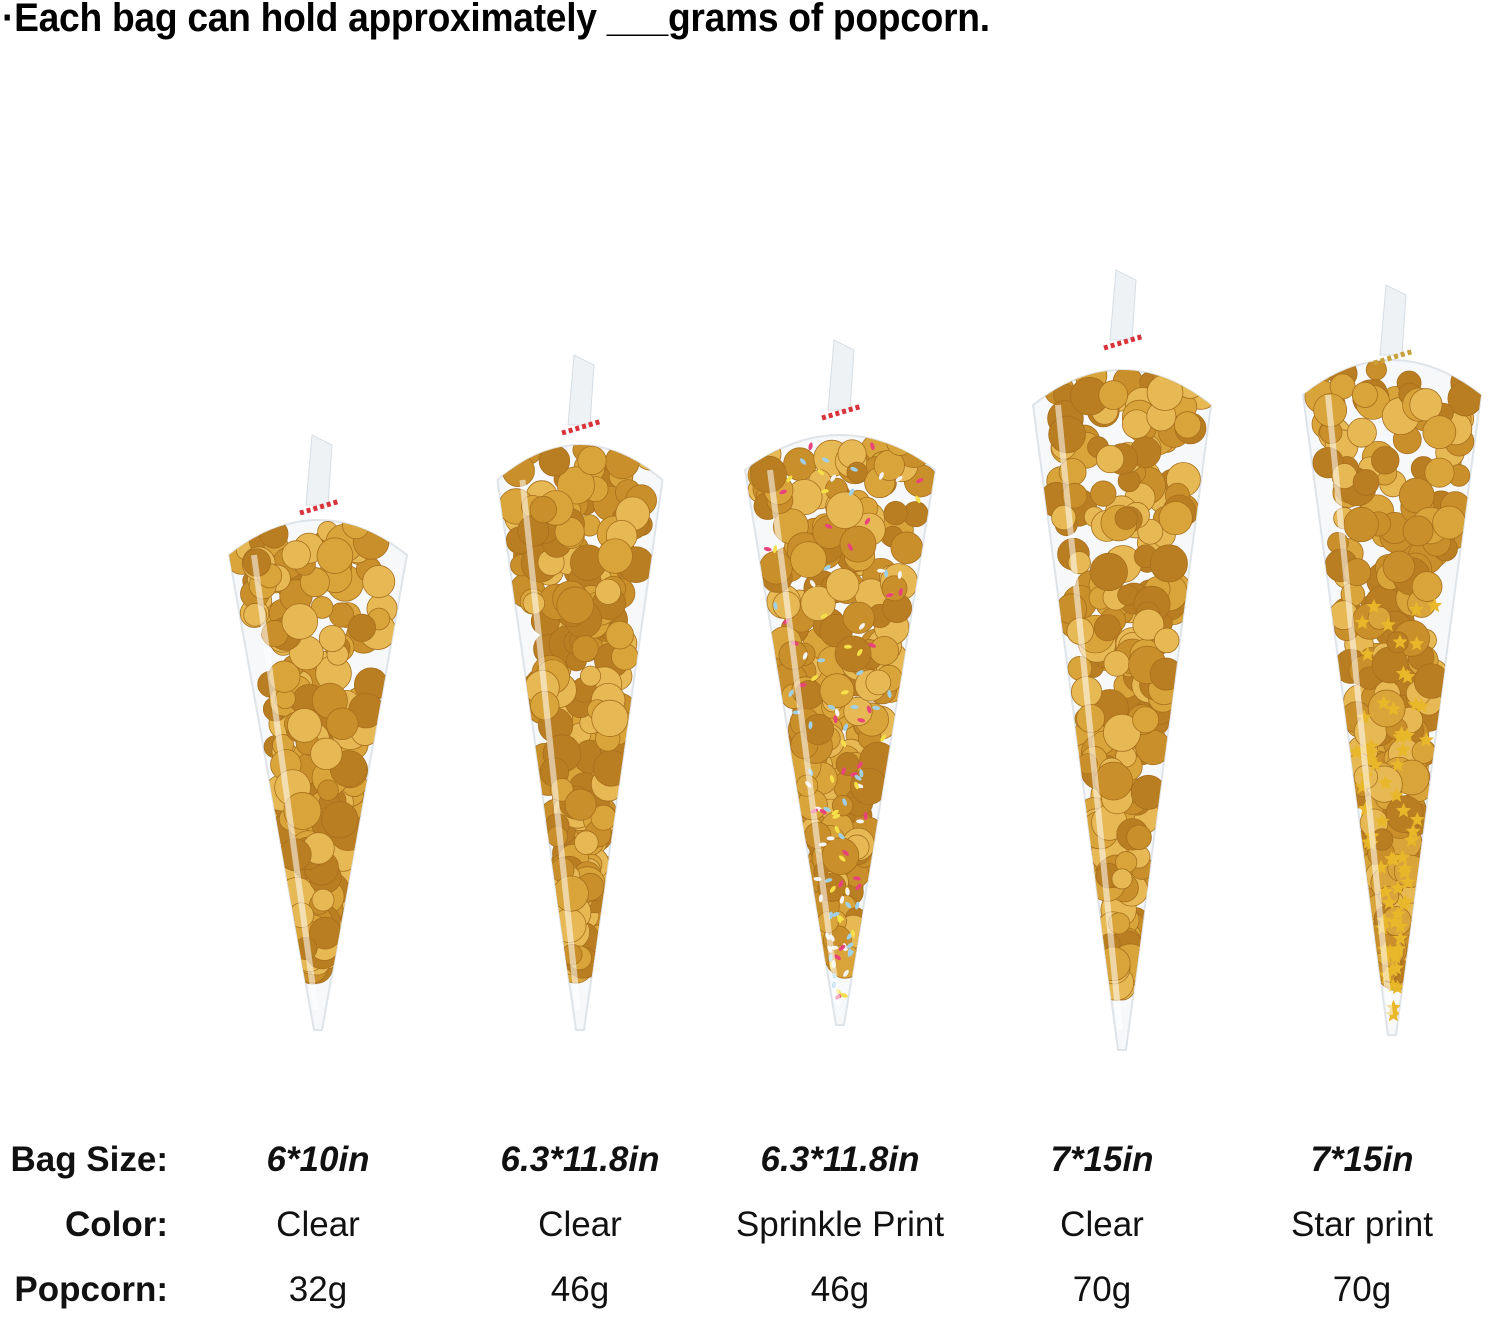  What do you see at coordinates (1362, 1159) in the screenshot?
I see `bag-size-5: 7*15in` at bounding box center [1362, 1159].